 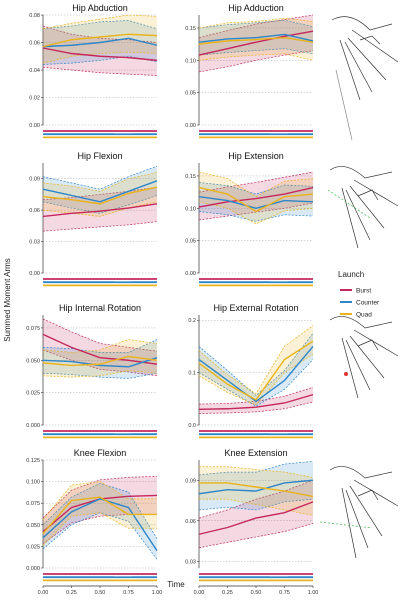 What do you see at coordinates (34, 180) in the screenshot?
I see `y-tick-label: 0.09` at bounding box center [34, 180].